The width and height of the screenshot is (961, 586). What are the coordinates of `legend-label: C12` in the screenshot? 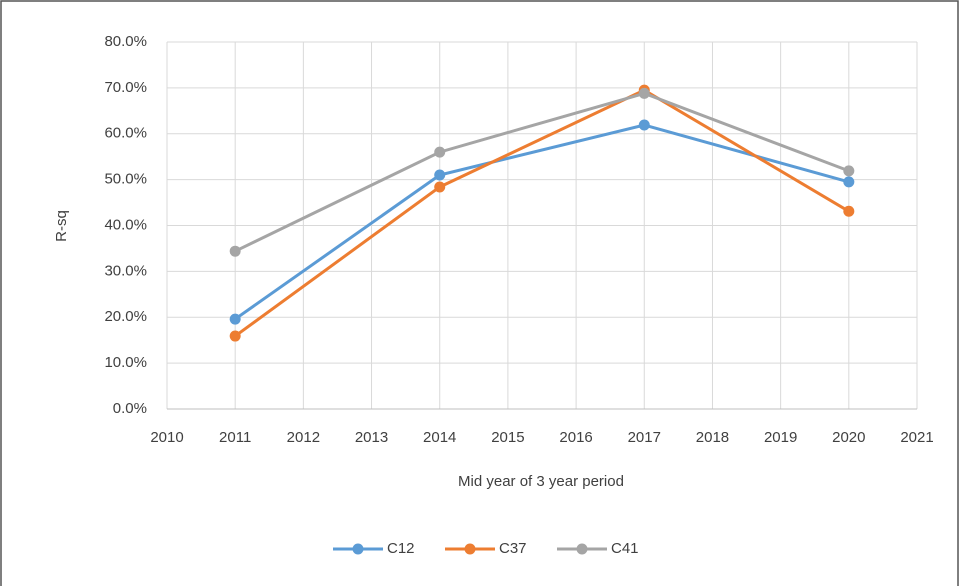 It's located at (401, 548).